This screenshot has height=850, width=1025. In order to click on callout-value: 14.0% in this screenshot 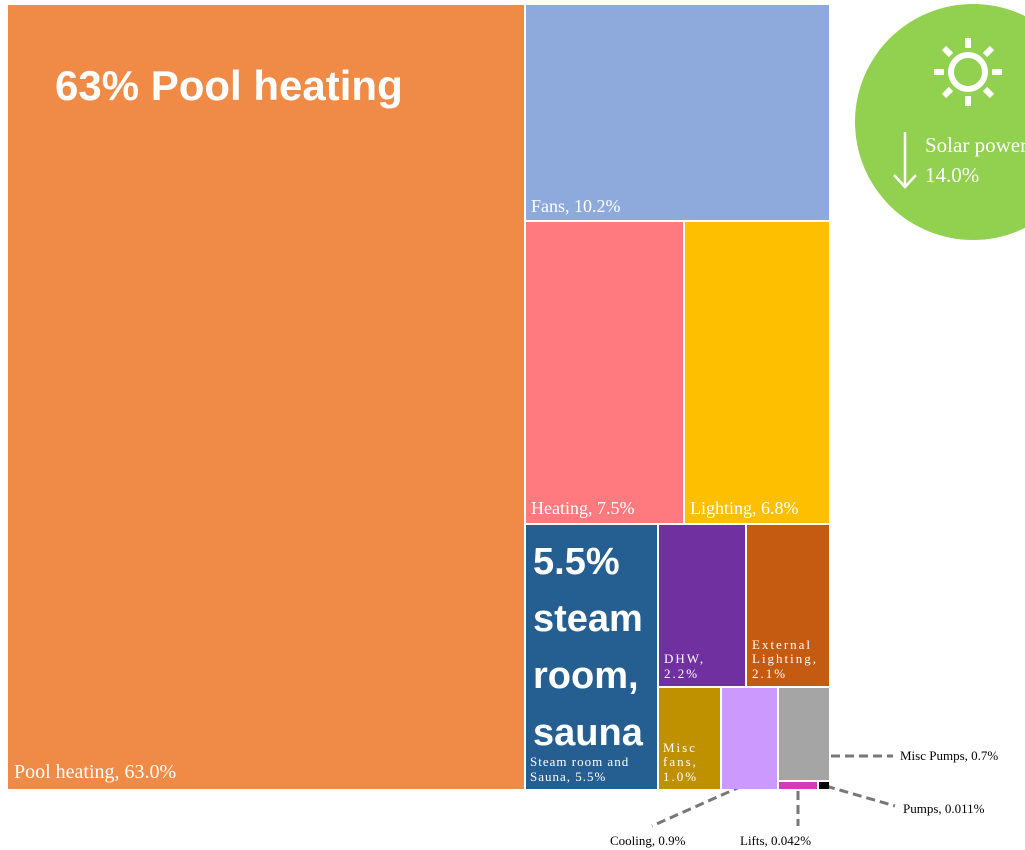, I will do `click(952, 175)`.